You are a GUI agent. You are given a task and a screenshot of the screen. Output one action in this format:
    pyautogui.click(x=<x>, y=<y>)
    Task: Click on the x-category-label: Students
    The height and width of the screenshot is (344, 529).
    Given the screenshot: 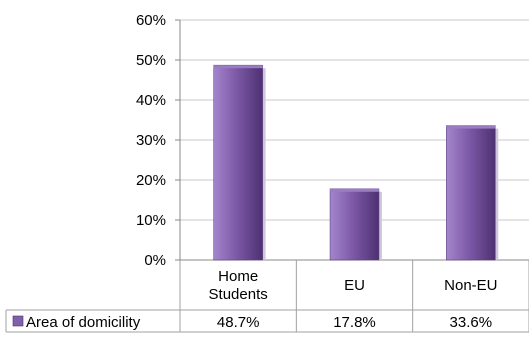 What is the action you would take?
    pyautogui.click(x=238, y=294)
    